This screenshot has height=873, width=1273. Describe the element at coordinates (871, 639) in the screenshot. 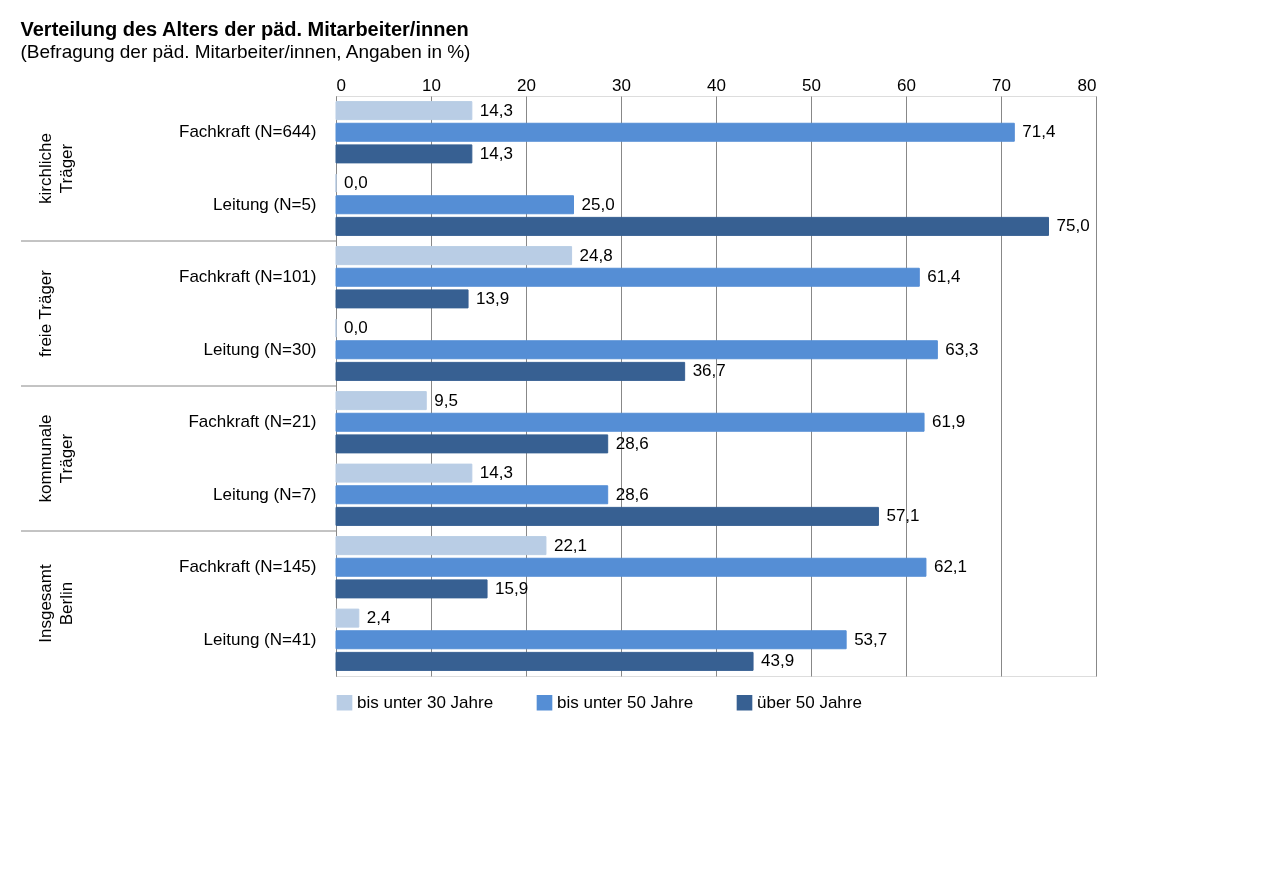

I see `data-label: 53,7` at that location.